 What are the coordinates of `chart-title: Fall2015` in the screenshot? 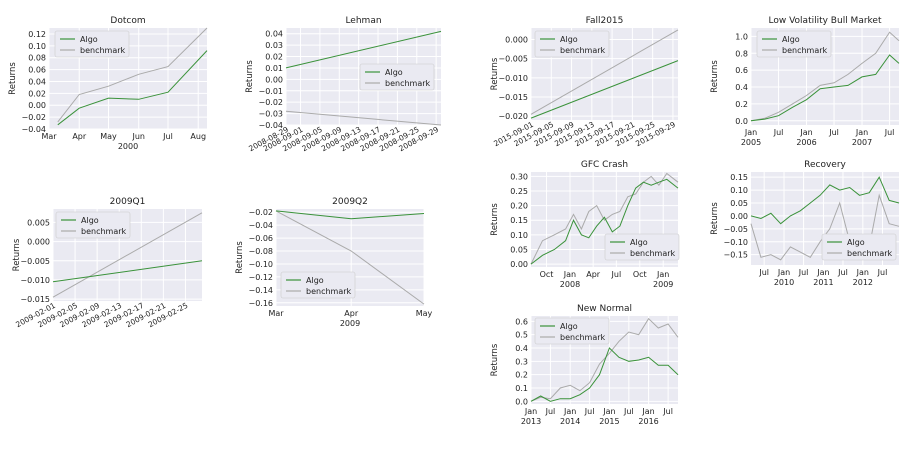 It's located at (605, 21).